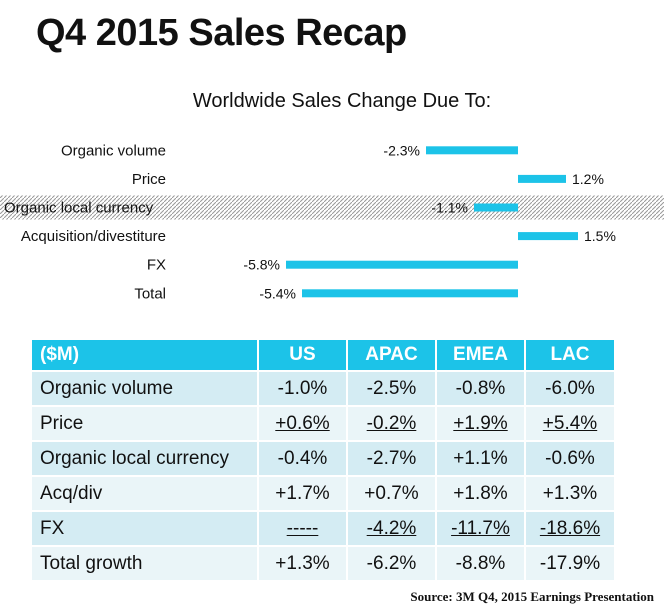 This screenshot has width=664, height=610. I want to click on cell-value: -11.7%, so click(480, 528).